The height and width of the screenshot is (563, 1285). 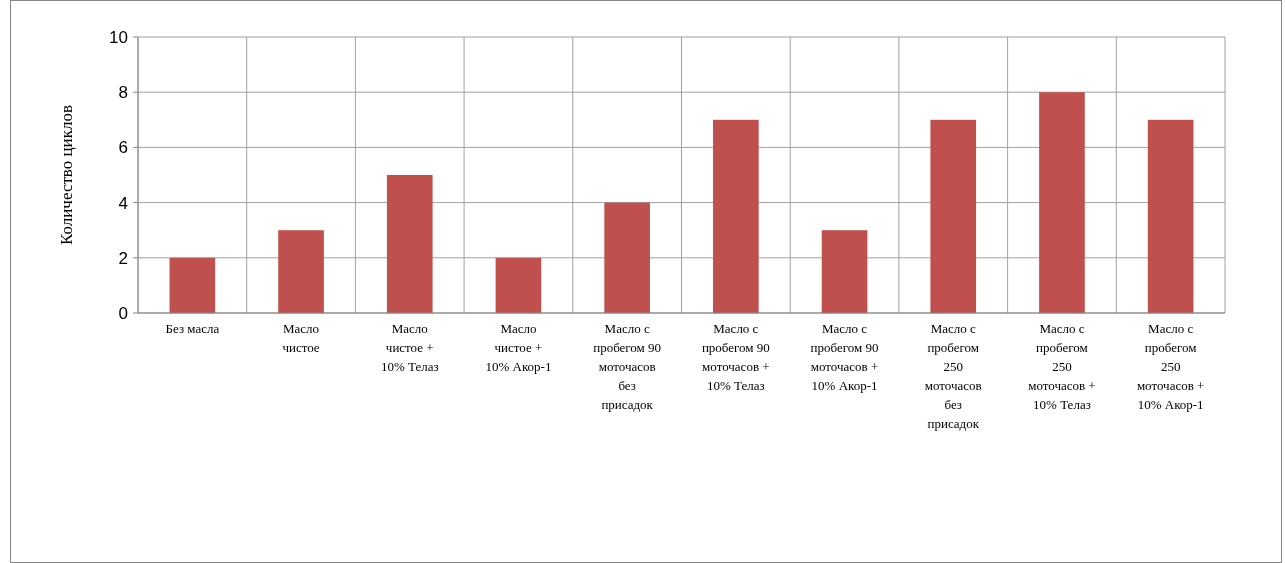 I want to click on y-tick-label: 6, so click(x=123, y=148).